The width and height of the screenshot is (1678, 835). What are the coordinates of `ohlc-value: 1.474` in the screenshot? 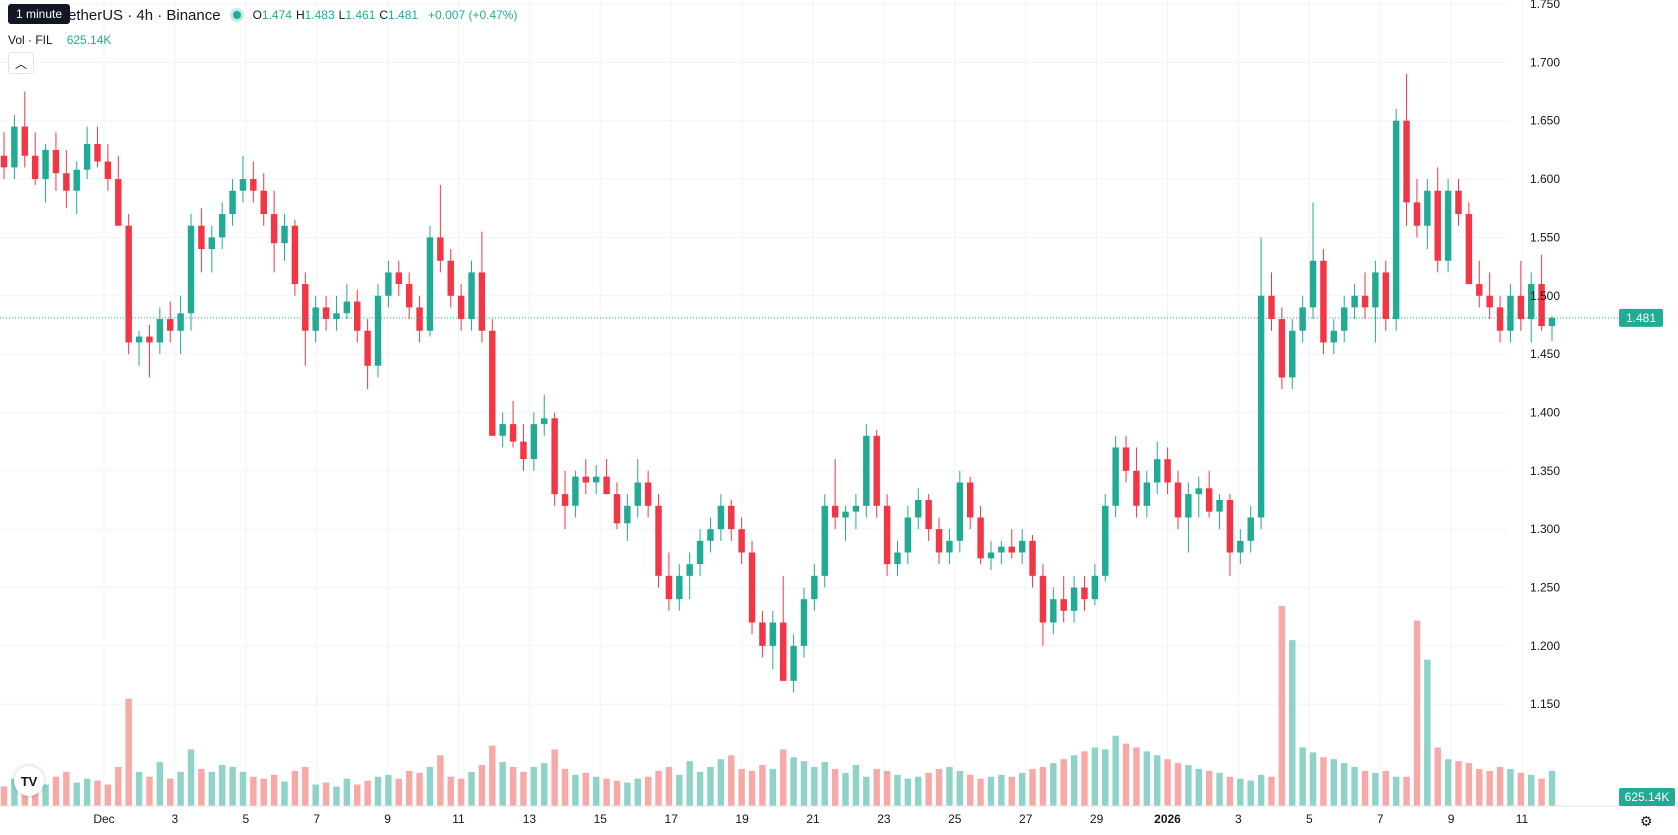 It's located at (276, 15).